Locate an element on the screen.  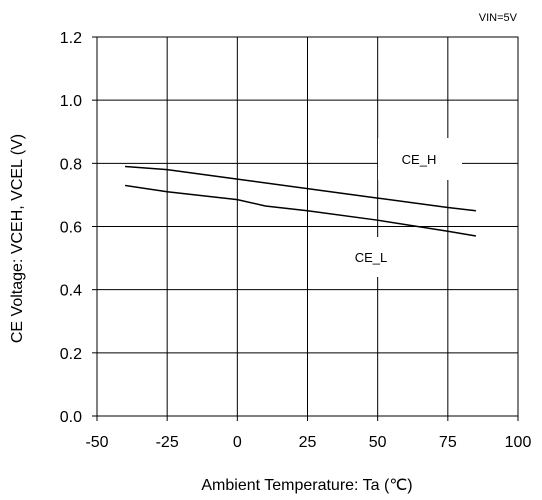
y-tick-label: 1.0 is located at coordinates (71, 101).